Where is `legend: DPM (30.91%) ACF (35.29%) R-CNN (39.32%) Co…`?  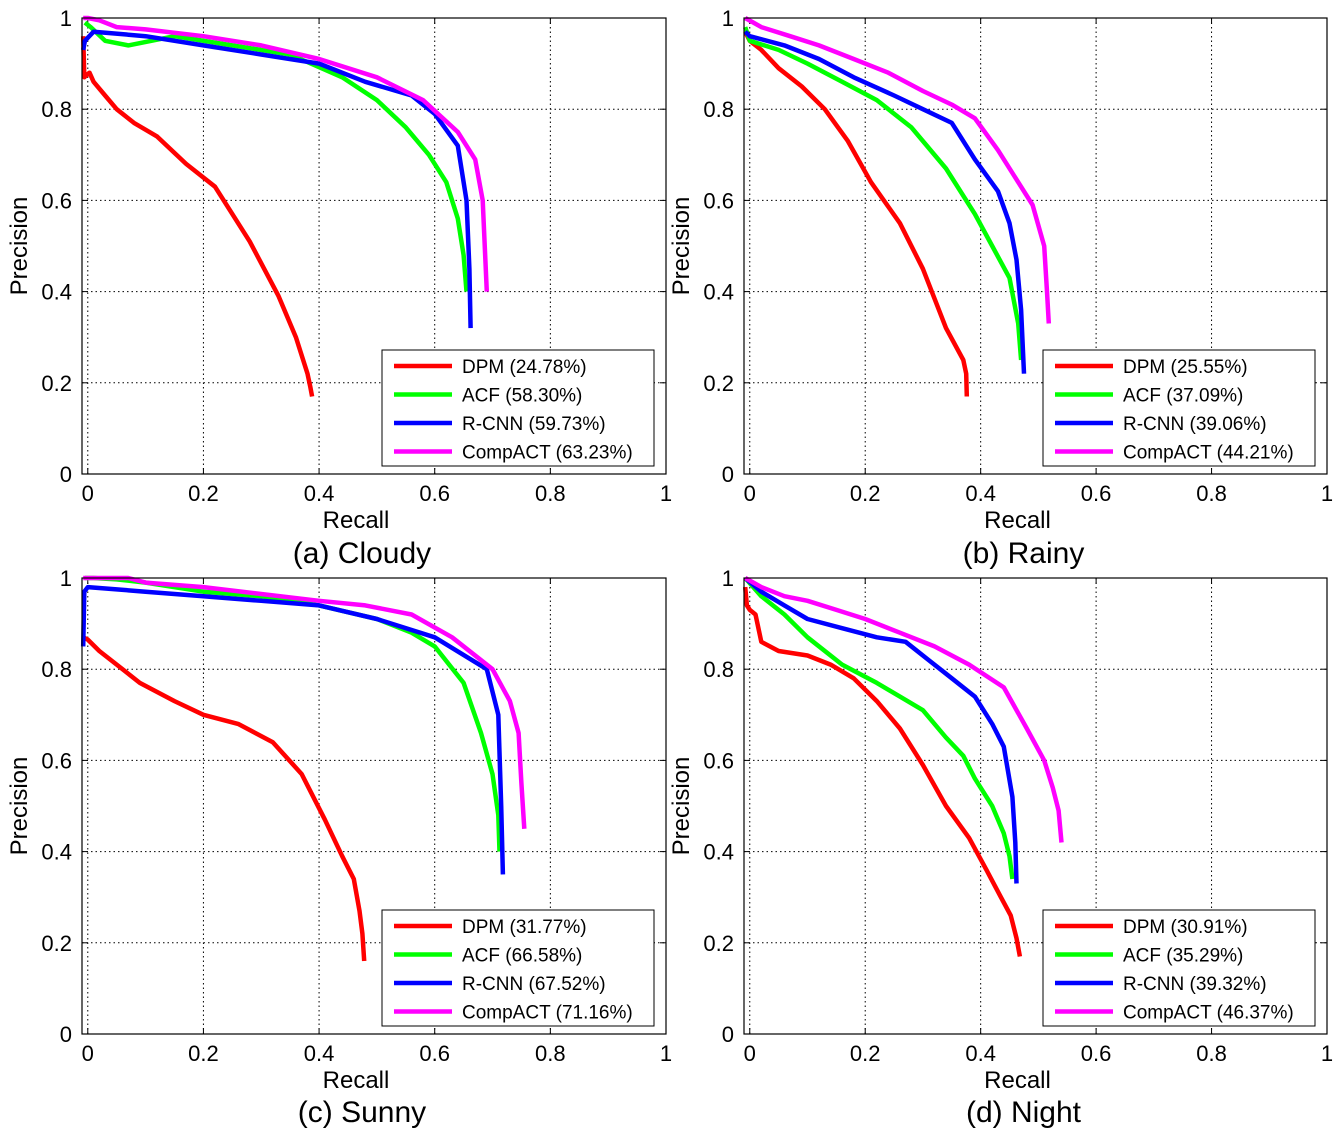 legend: DPM (30.91%) ACF (35.29%) R-CNN (39.32%) Co… is located at coordinates (1179, 968).